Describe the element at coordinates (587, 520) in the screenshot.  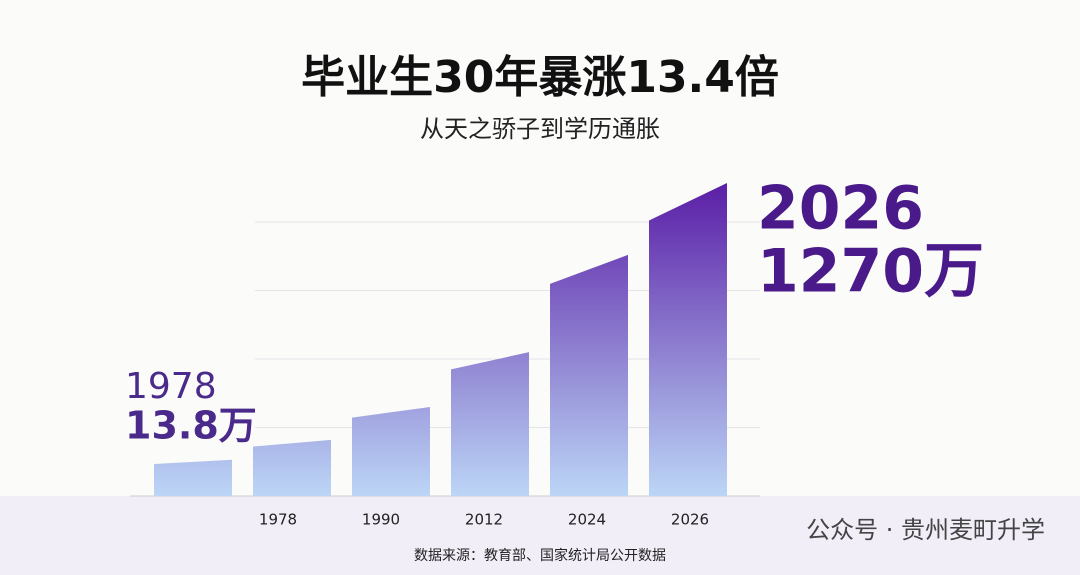
I see `x-tick-label: 2024` at that location.